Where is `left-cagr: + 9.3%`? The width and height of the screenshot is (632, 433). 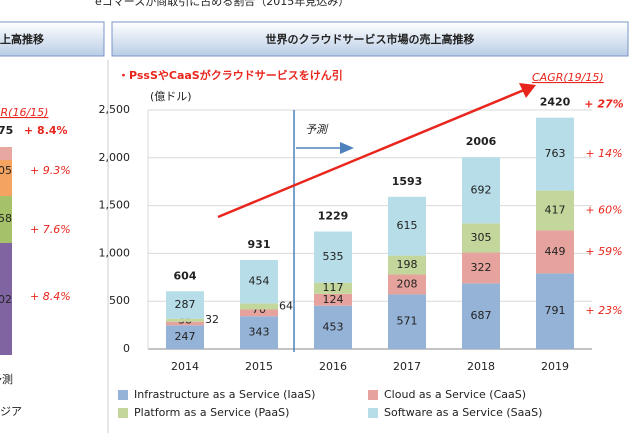 left-cagr: + 9.3% is located at coordinates (50, 170).